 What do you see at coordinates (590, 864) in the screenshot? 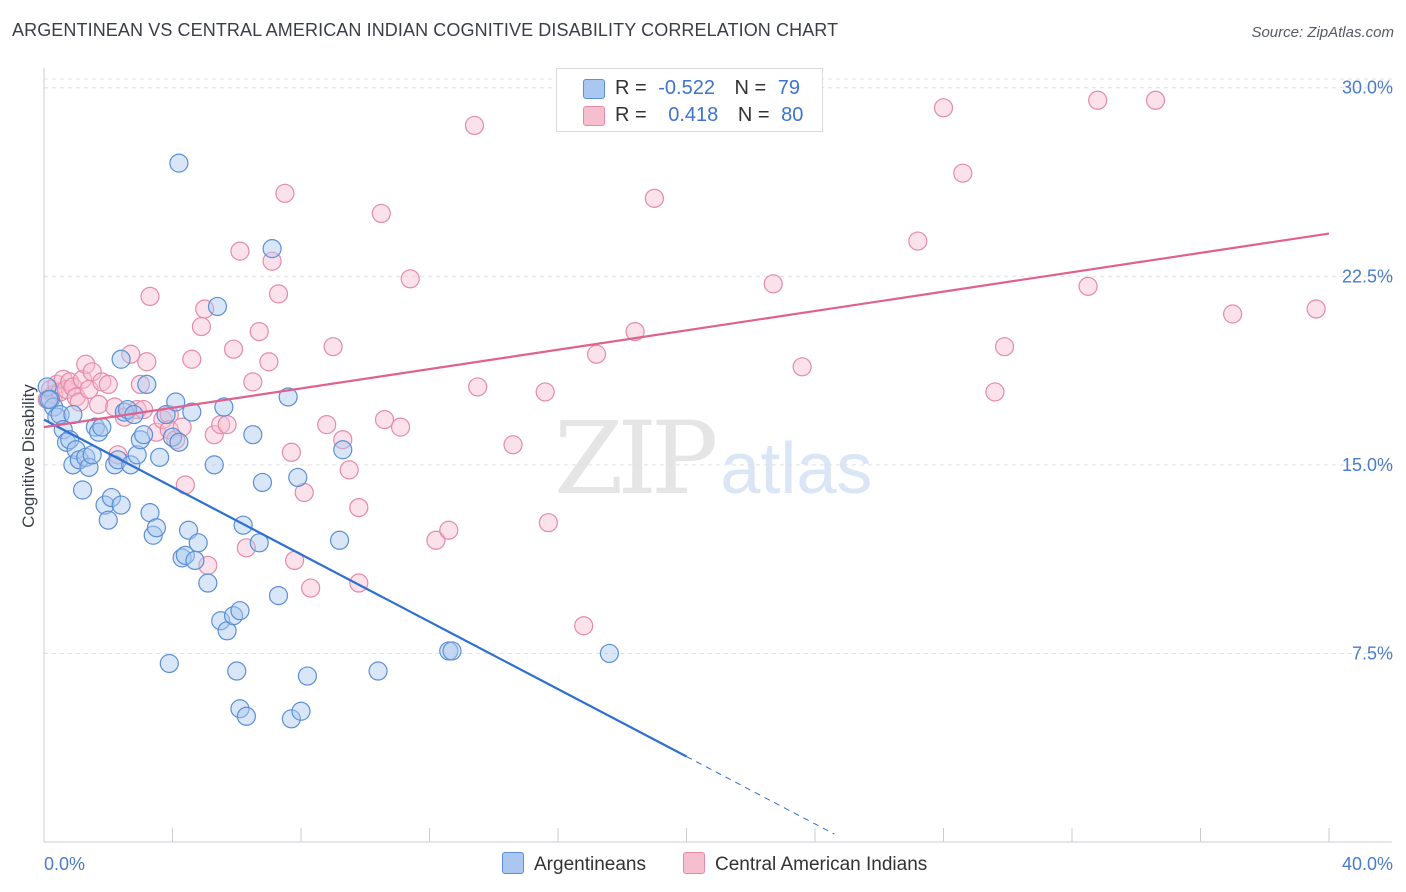
I see `bottom-legend-label: Argentineans` at bounding box center [590, 864].